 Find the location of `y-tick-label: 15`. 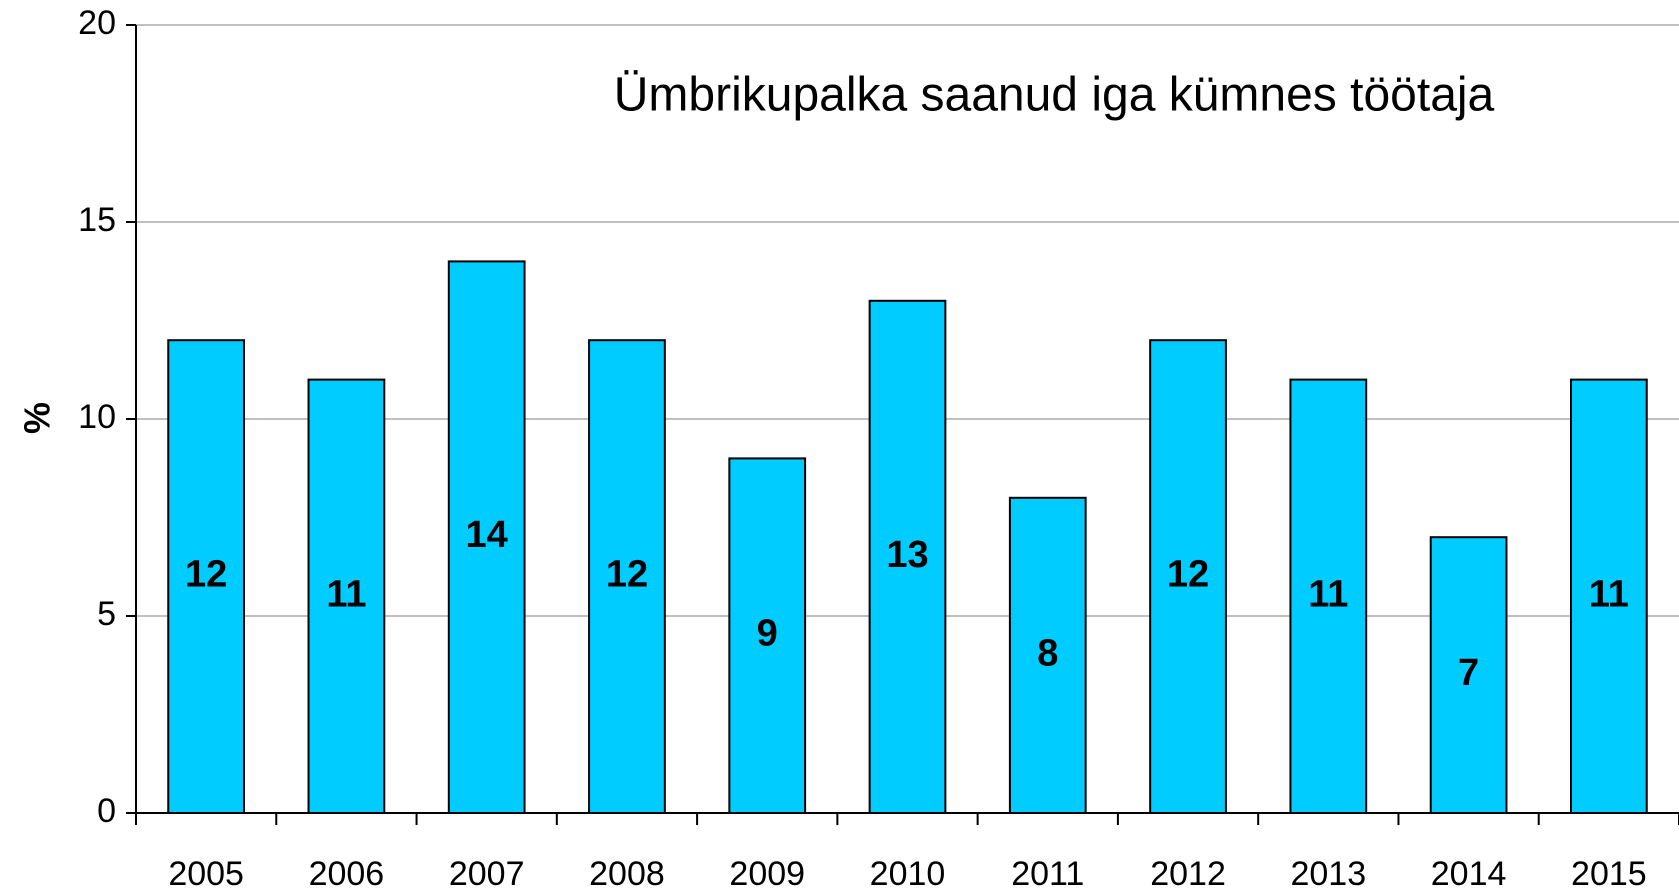

y-tick-label: 15 is located at coordinates (97, 220).